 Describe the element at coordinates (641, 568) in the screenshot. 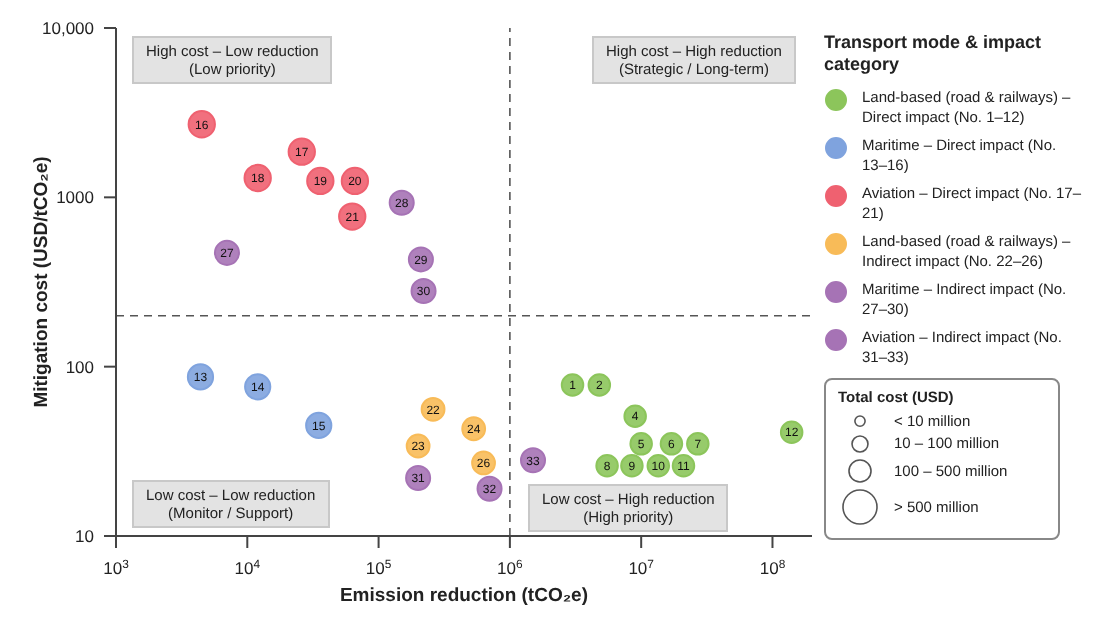

I see `x-tick-label: 10$^{7}$` at that location.